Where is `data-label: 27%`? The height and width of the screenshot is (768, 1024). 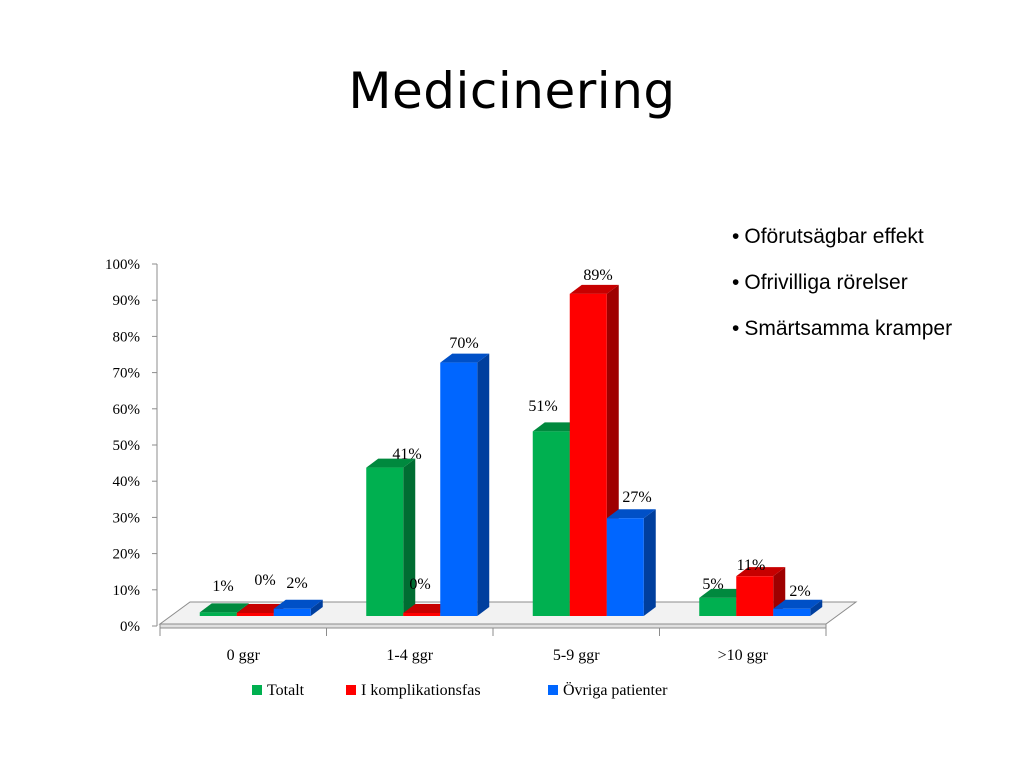 data-label: 27% is located at coordinates (636, 497).